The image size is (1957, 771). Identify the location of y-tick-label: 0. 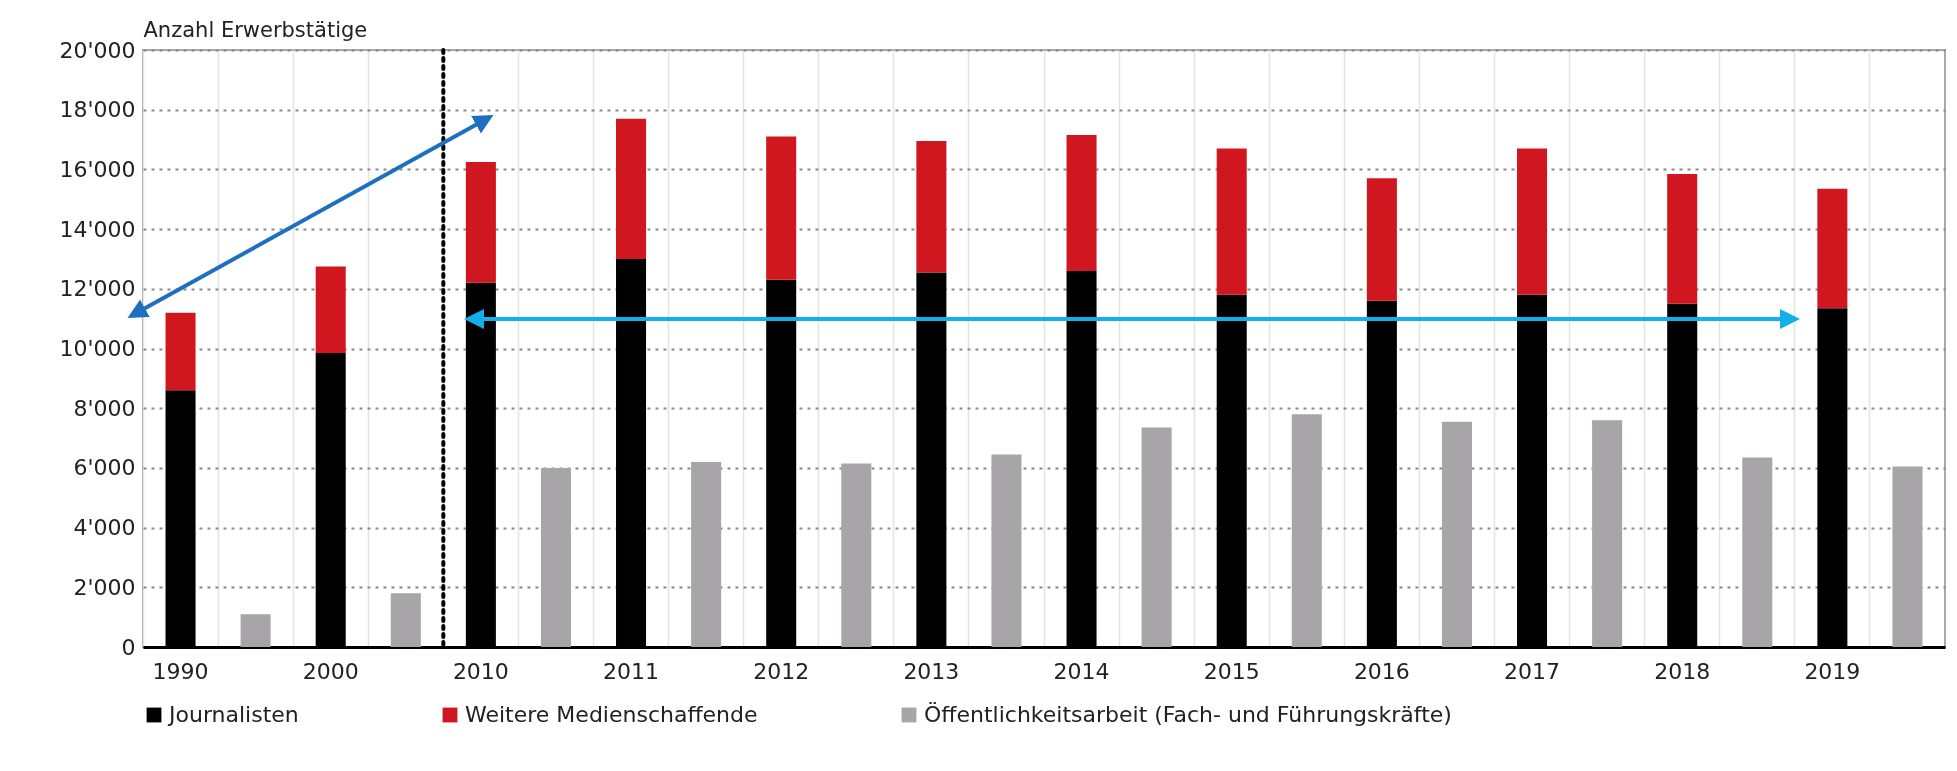
(128, 647).